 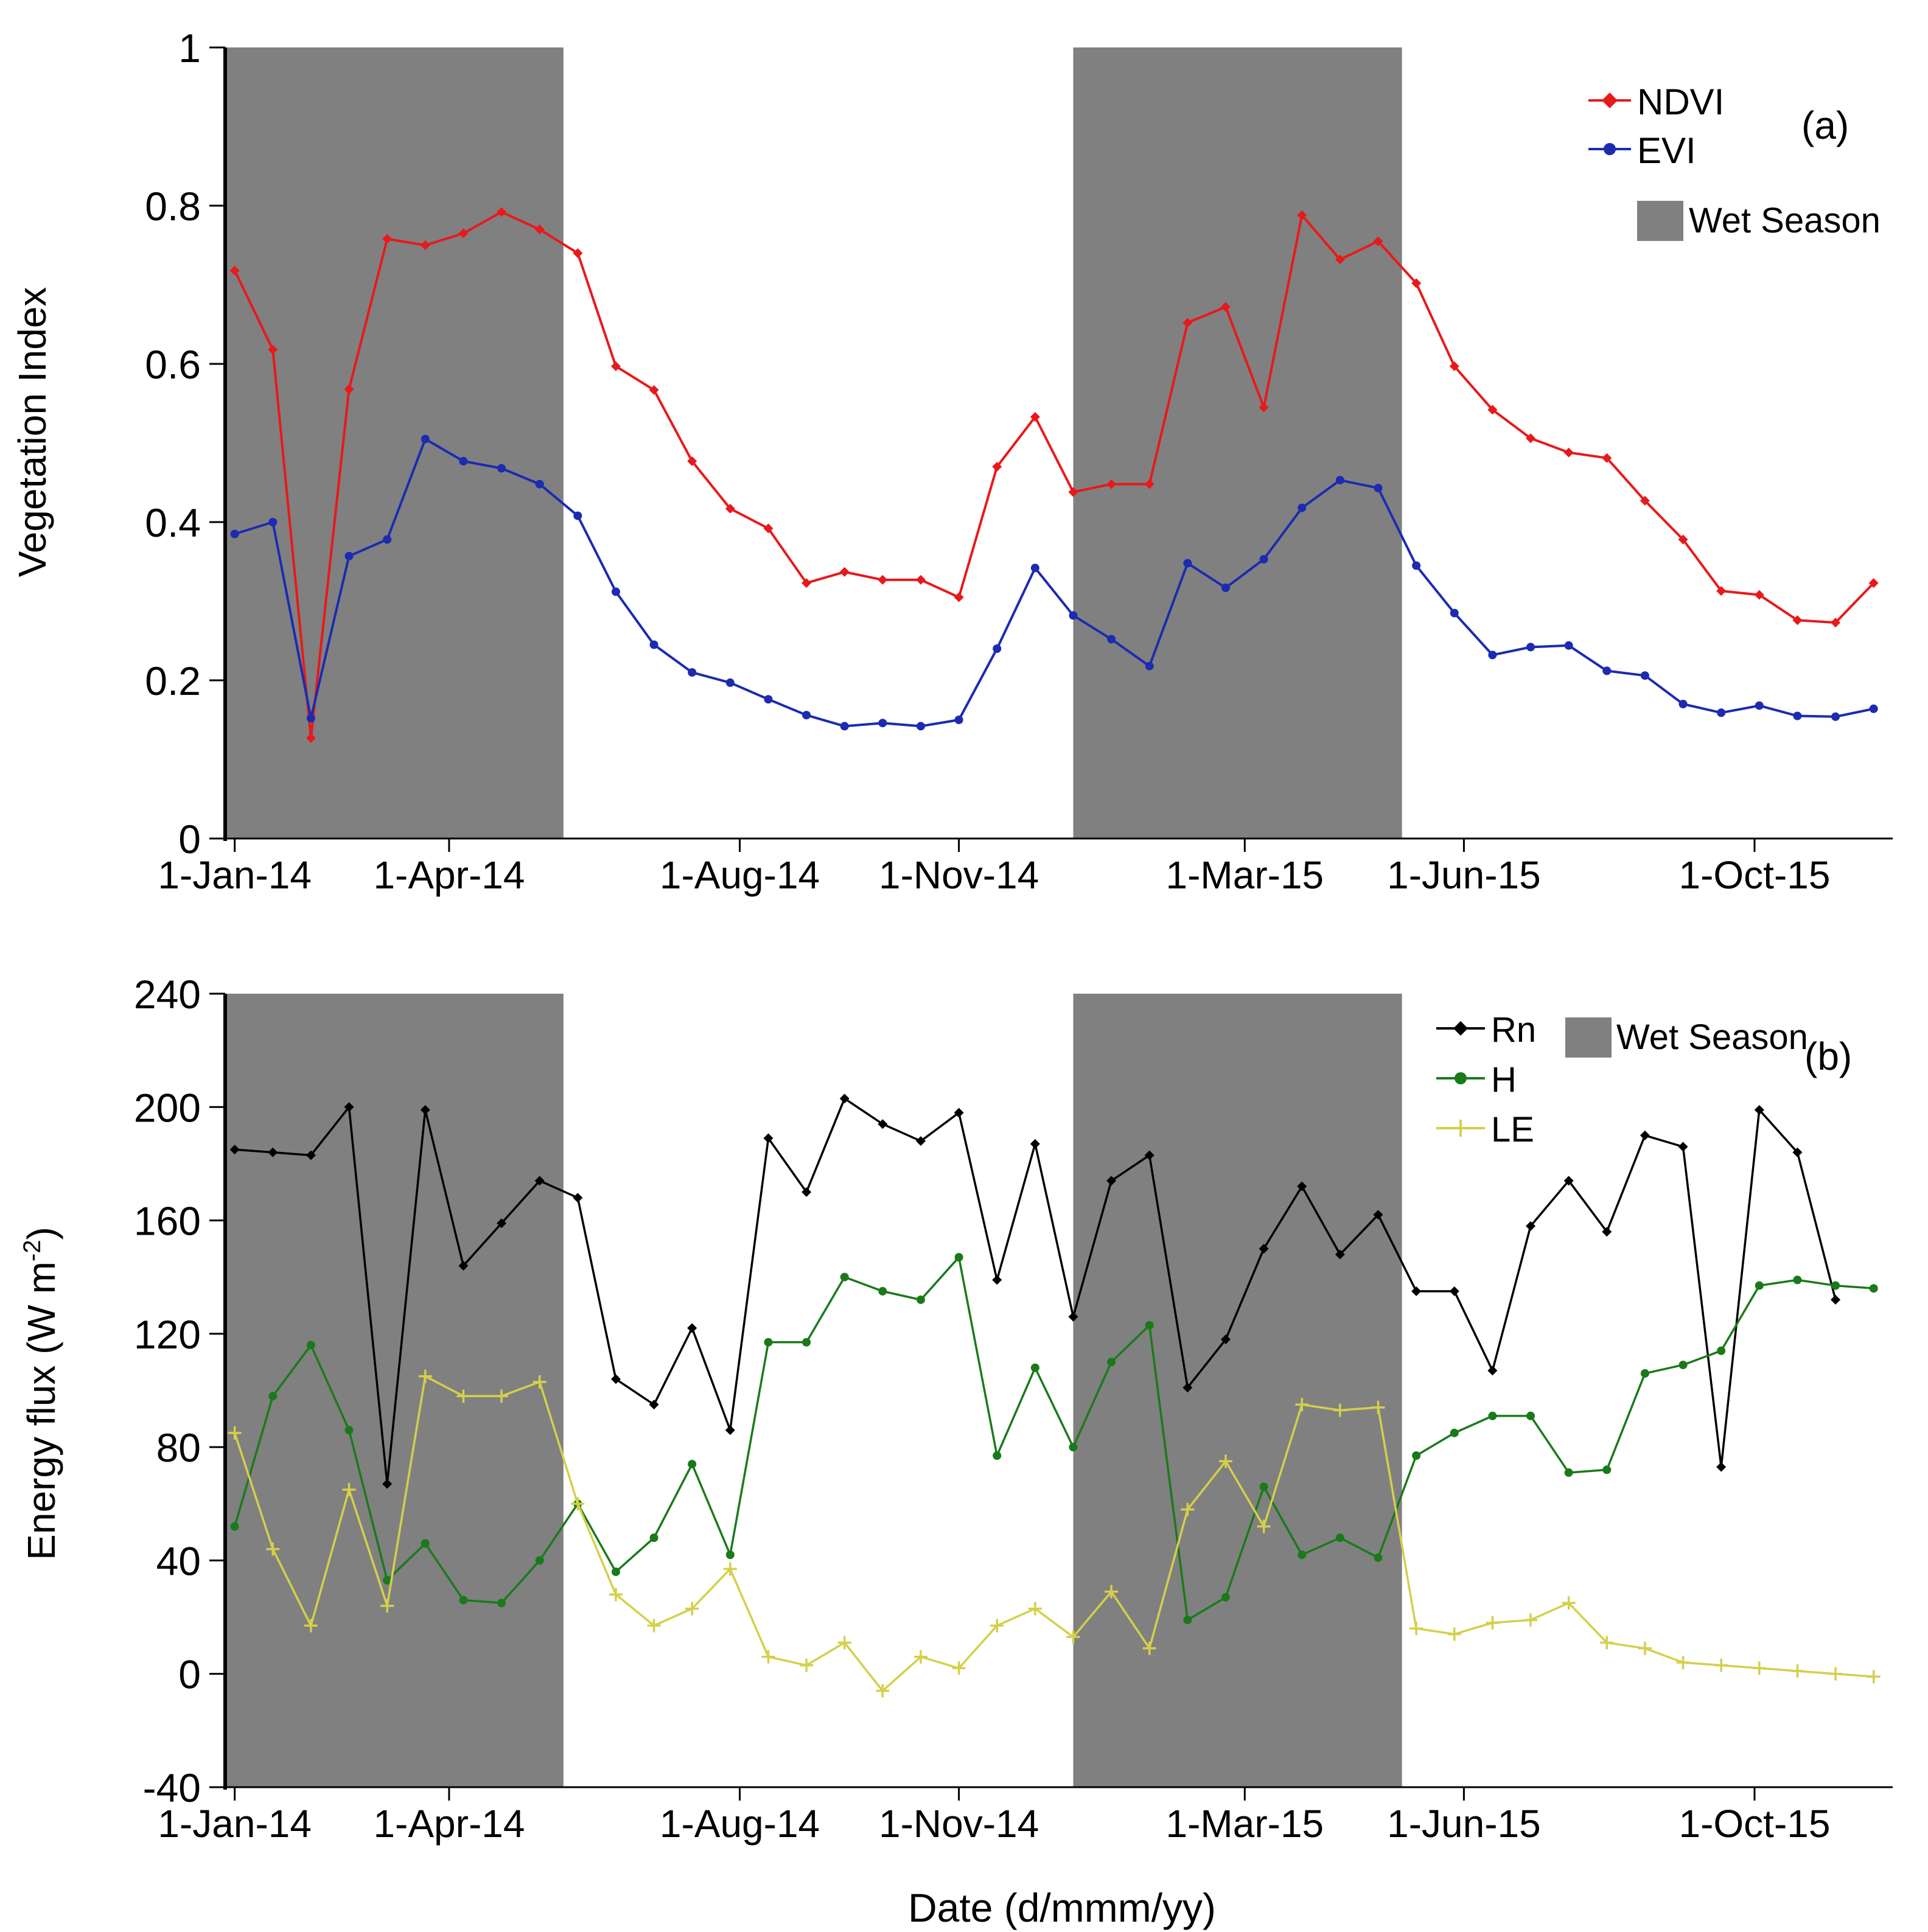 I want to click on y-tick-label-b: 240, so click(x=167, y=994).